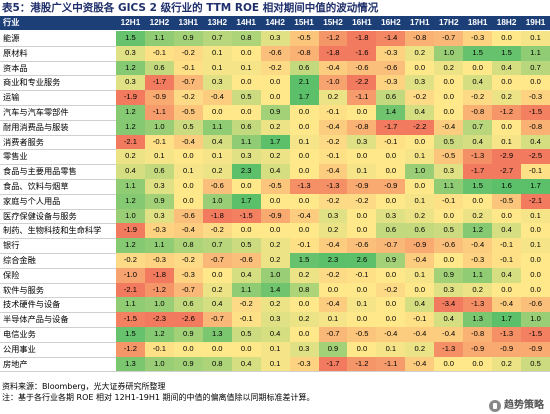 This screenshot has height=414, width=550. Describe the element at coordinates (333, 22) in the screenshot. I see `header-period: 15H2` at that location.